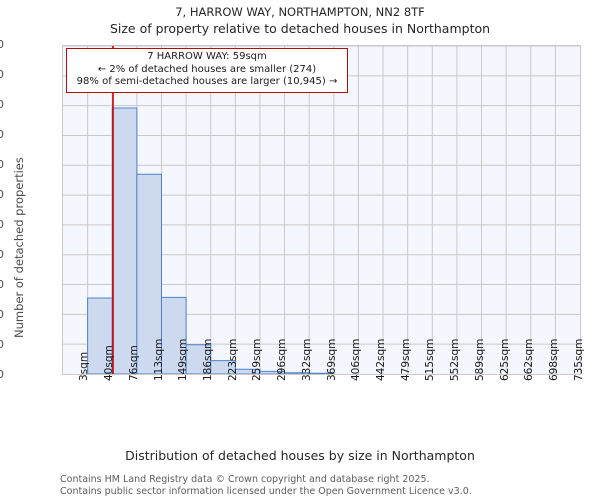  What do you see at coordinates (2, 74) in the screenshot?
I see `y-axis-tick-label: 5000` at bounding box center [2, 74].